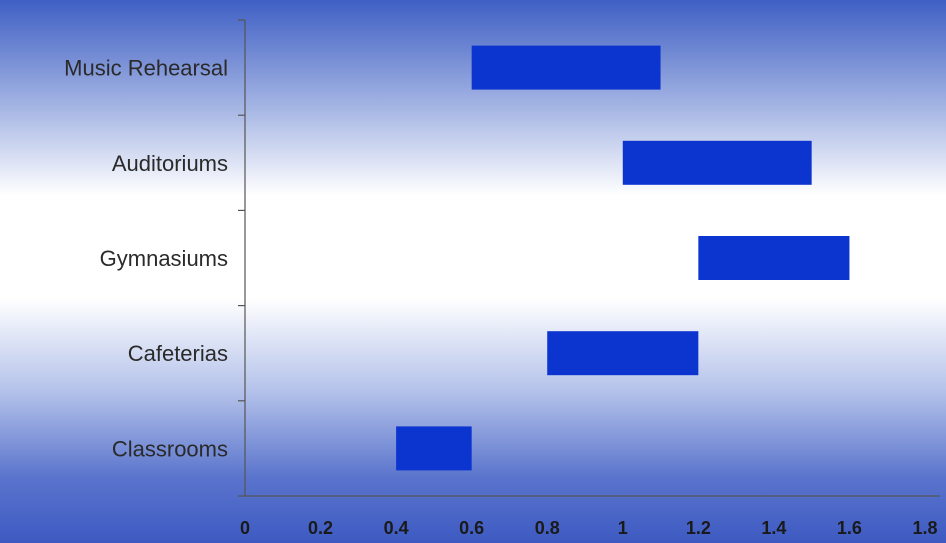 This screenshot has height=543, width=946. What do you see at coordinates (471, 528) in the screenshot?
I see `x-tick-label: 0.6` at bounding box center [471, 528].